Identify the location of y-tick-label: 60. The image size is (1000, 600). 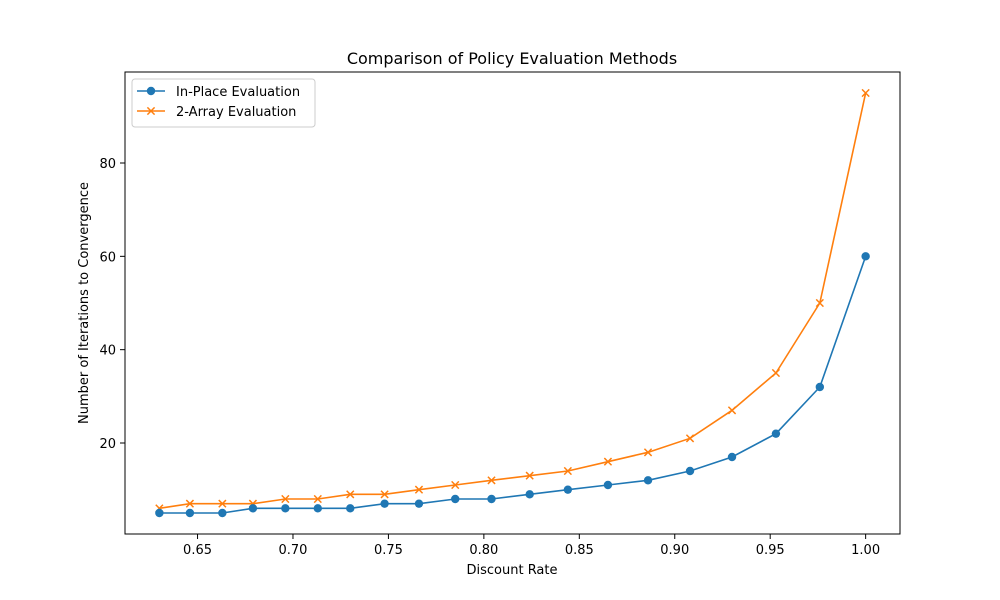
(107, 257).